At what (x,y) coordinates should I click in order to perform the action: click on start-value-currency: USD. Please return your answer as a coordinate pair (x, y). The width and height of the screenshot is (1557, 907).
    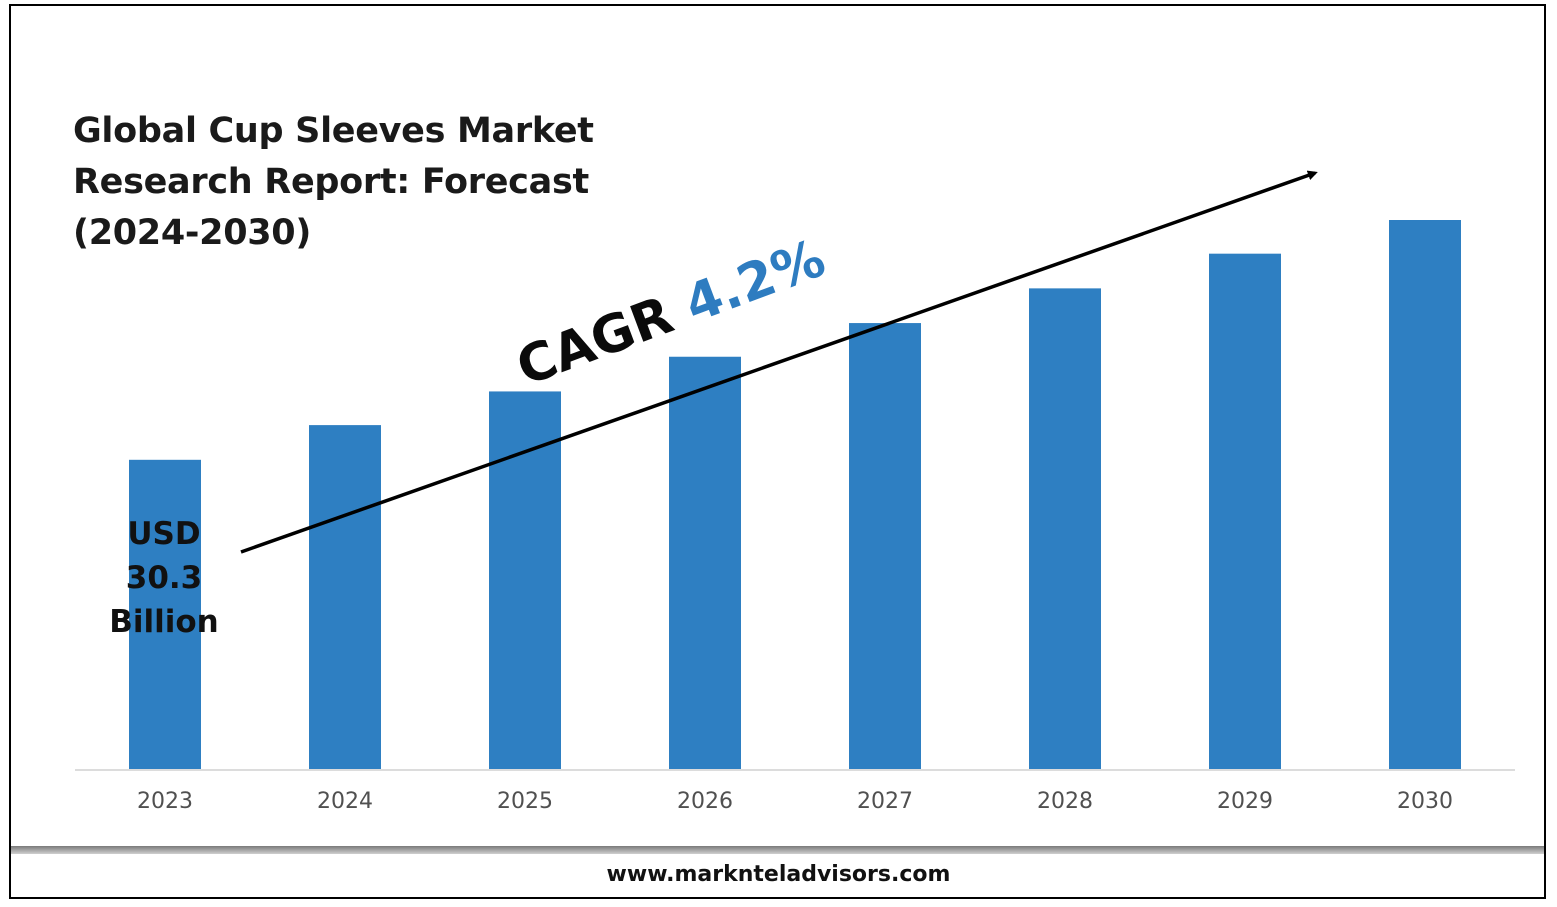
    Looking at the image, I should click on (164, 534).